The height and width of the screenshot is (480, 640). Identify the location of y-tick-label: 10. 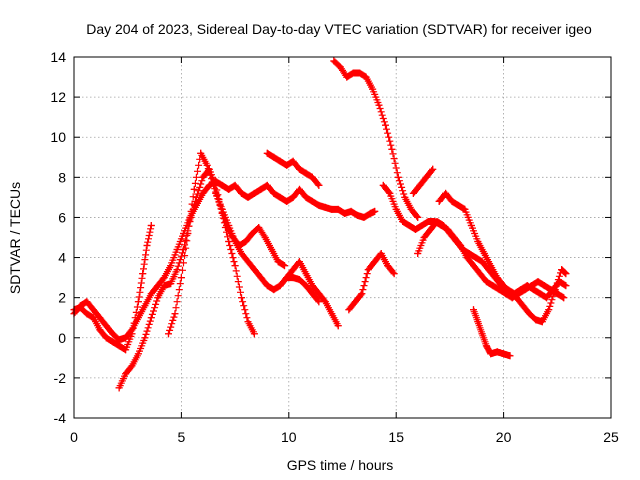
(58, 137).